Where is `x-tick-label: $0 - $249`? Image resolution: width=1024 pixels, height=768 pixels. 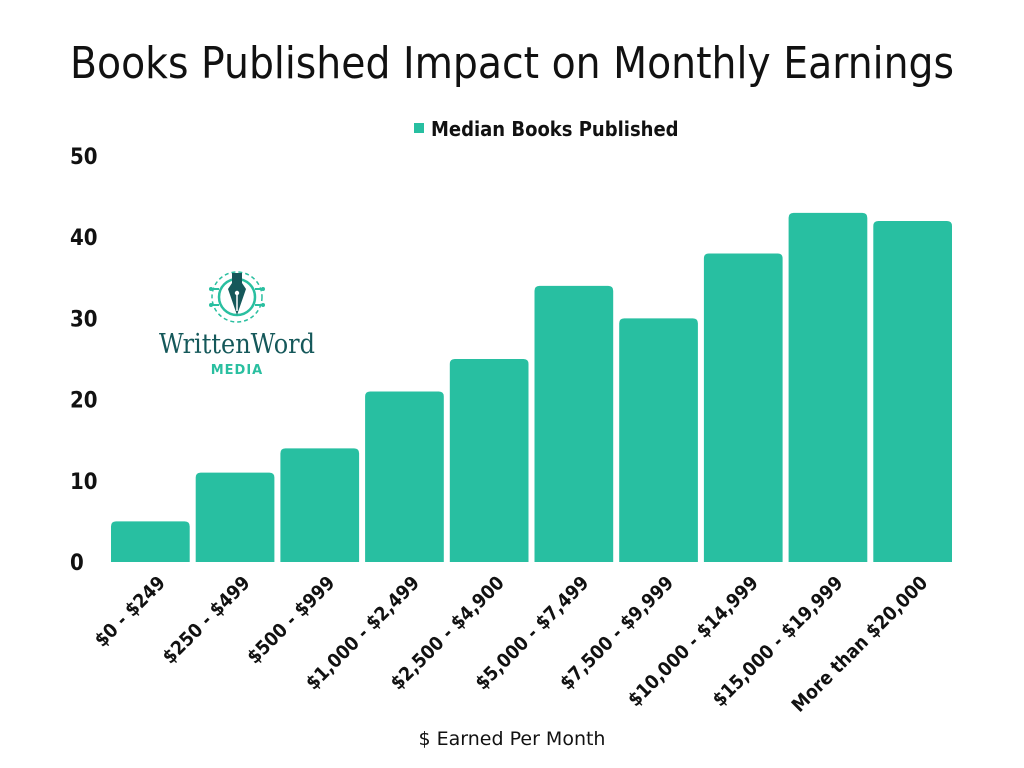
x-tick-label: $0 - $249 is located at coordinates (129, 611).